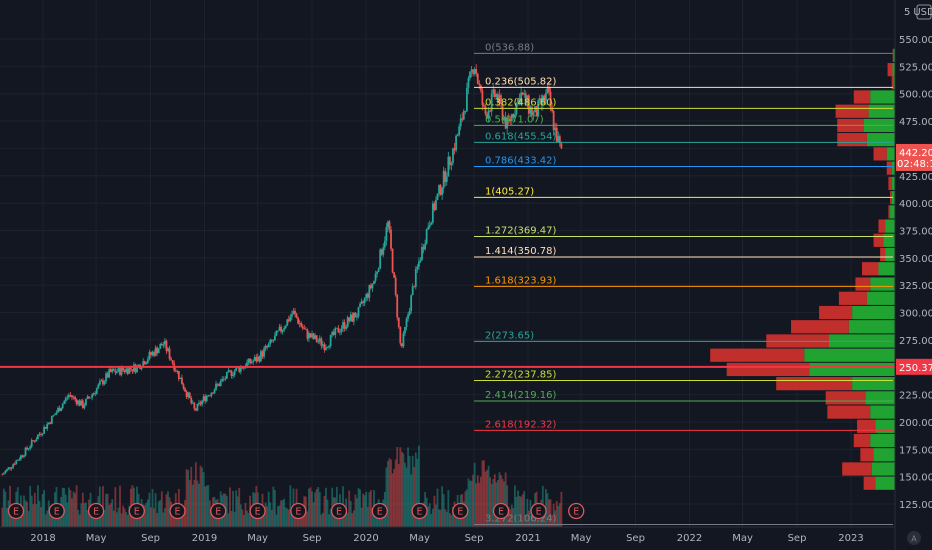 Image resolution: width=932 pixels, height=550 pixels. I want to click on y-tick-label: 400.00, so click(915, 204).